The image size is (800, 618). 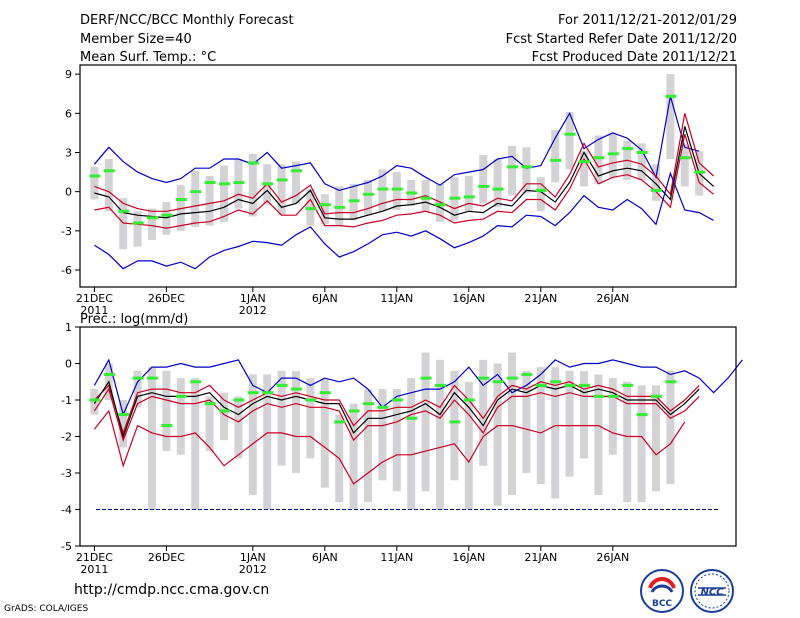 I want to click on chart2-series-p75, so click(x=396, y=408).